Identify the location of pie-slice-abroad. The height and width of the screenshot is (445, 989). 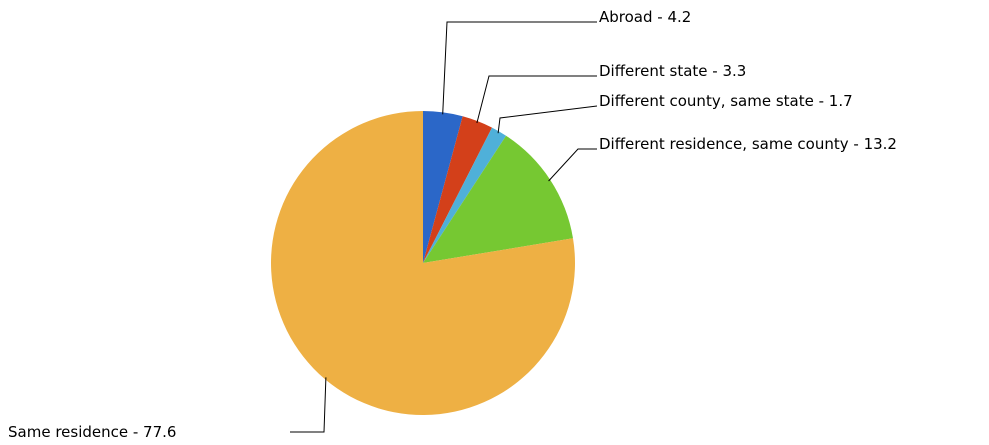
(443, 187).